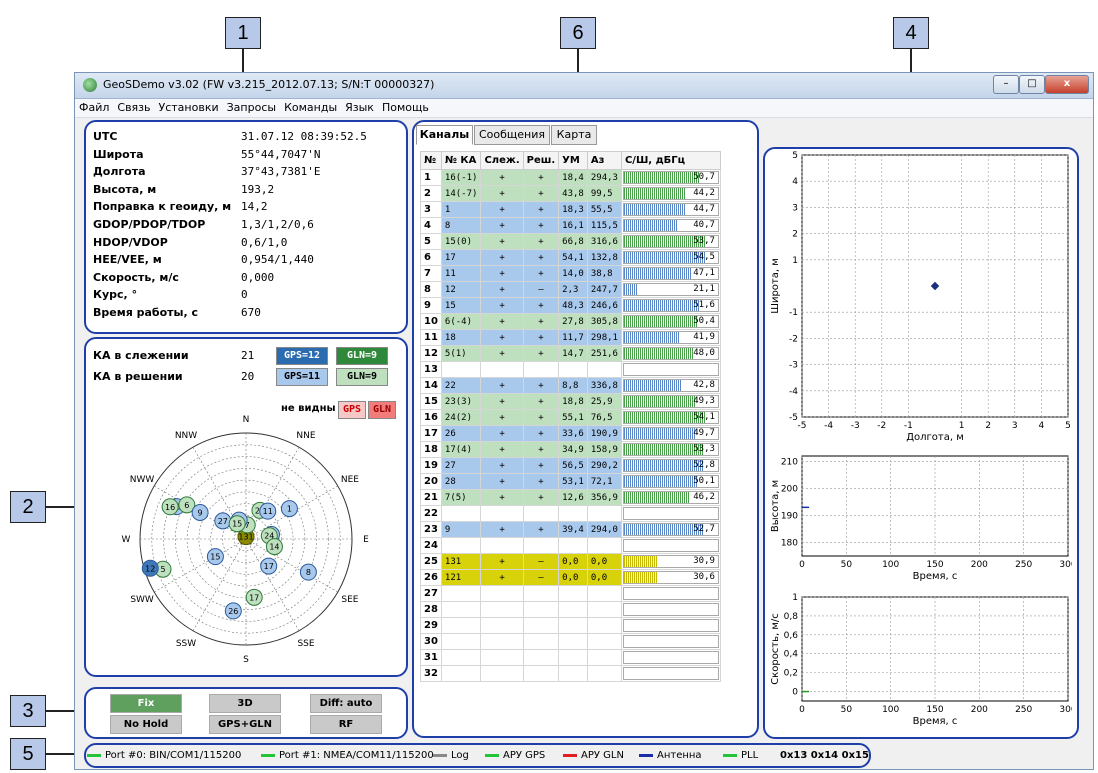  I want to click on satellite-marker: 11, so click(268, 511).